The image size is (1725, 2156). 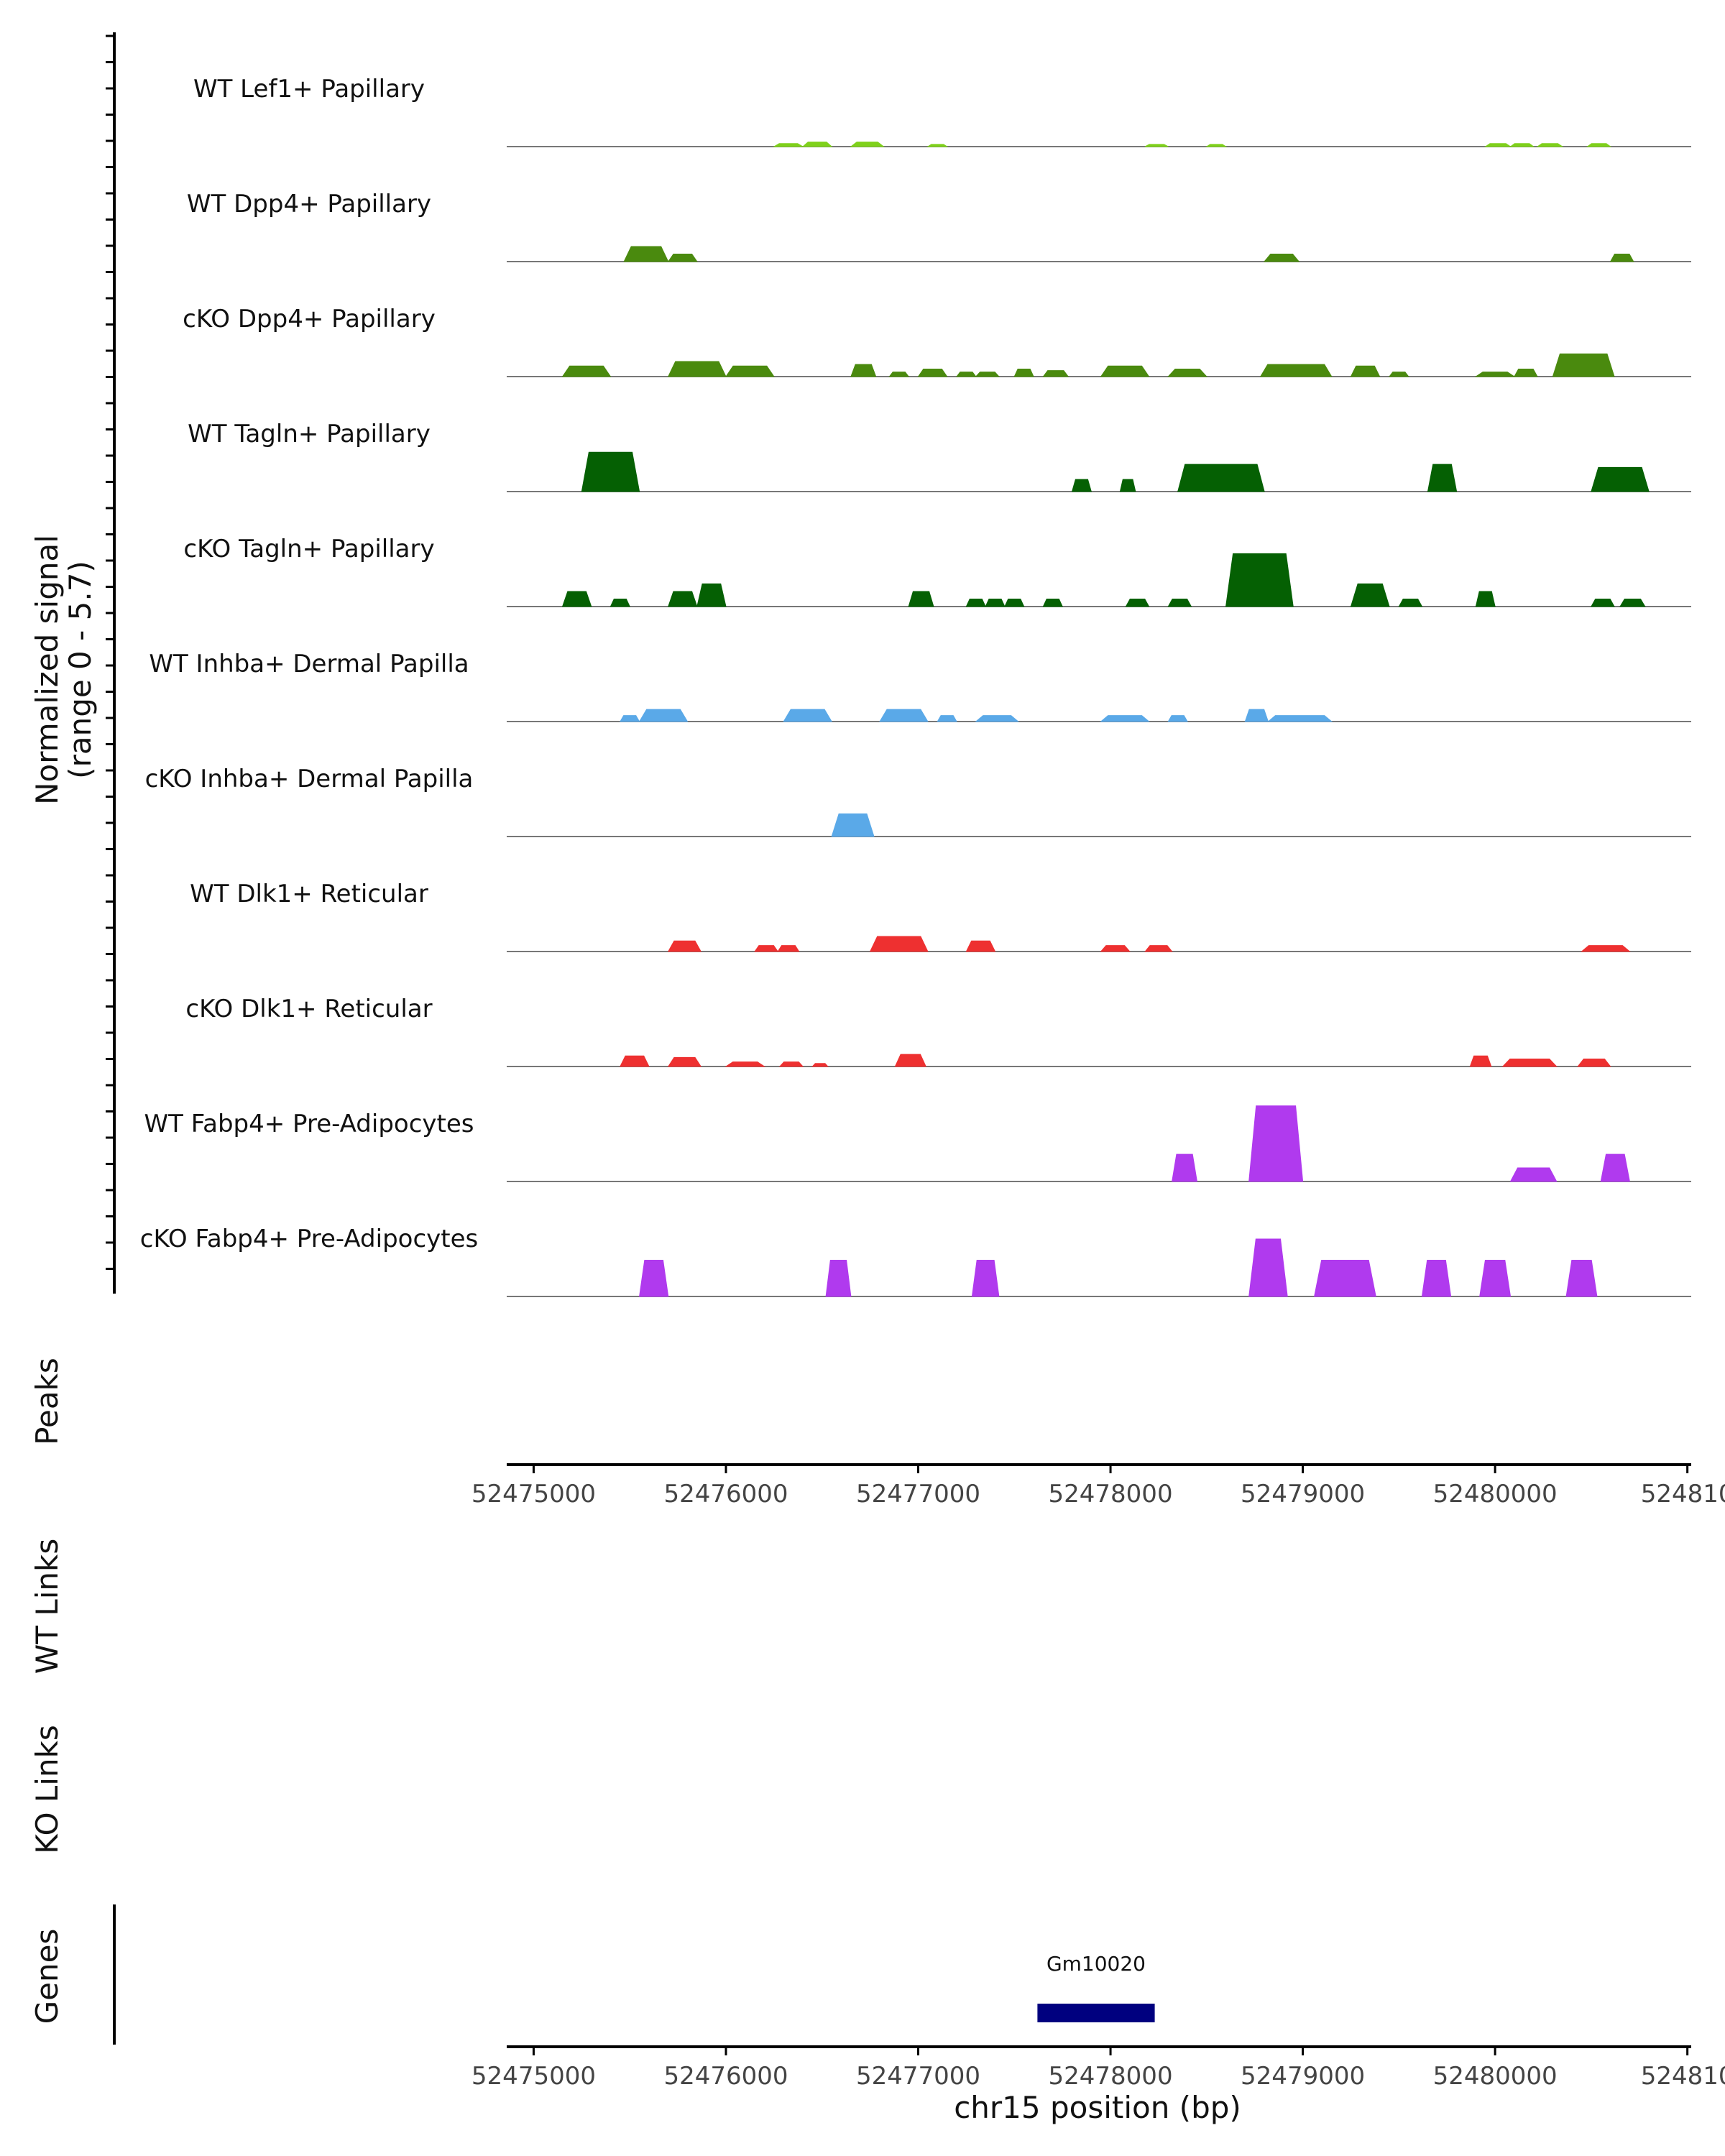 What do you see at coordinates (1096, 2013) in the screenshot?
I see `gene-body` at bounding box center [1096, 2013].